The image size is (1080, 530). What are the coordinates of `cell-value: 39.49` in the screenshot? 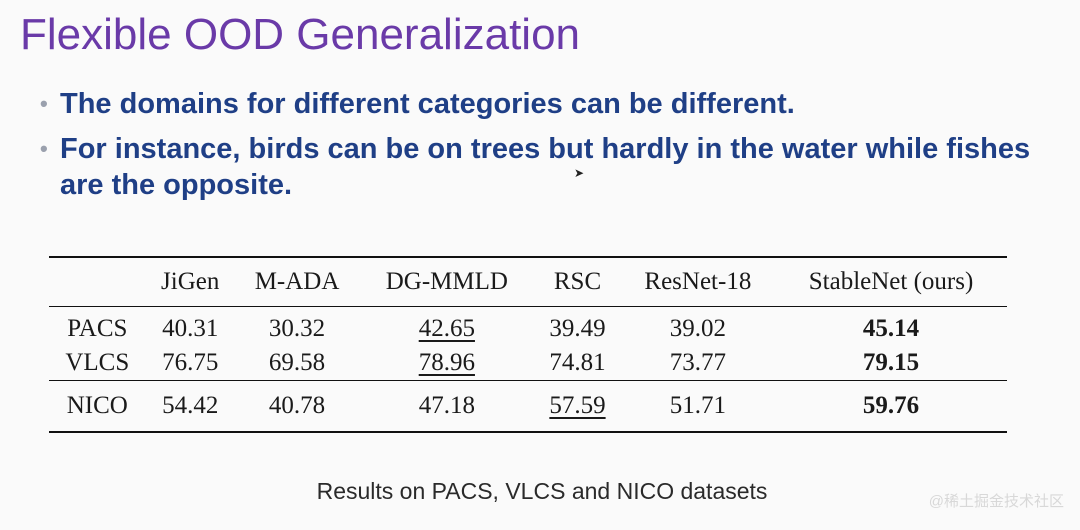 It's located at (577, 328).